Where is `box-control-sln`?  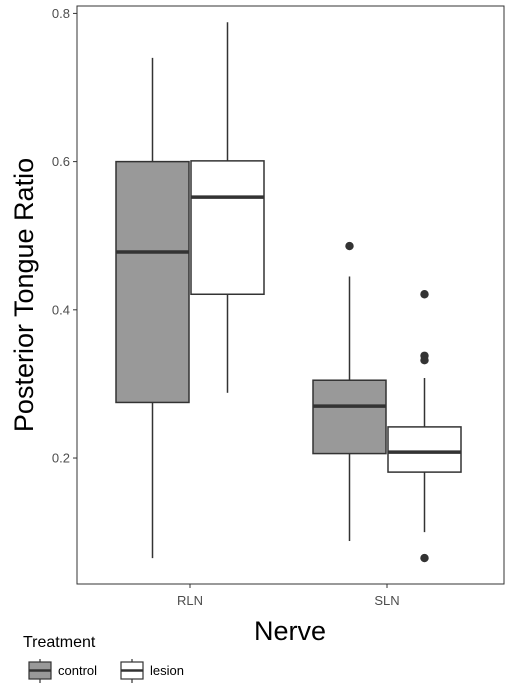 box-control-sln is located at coordinates (349, 391).